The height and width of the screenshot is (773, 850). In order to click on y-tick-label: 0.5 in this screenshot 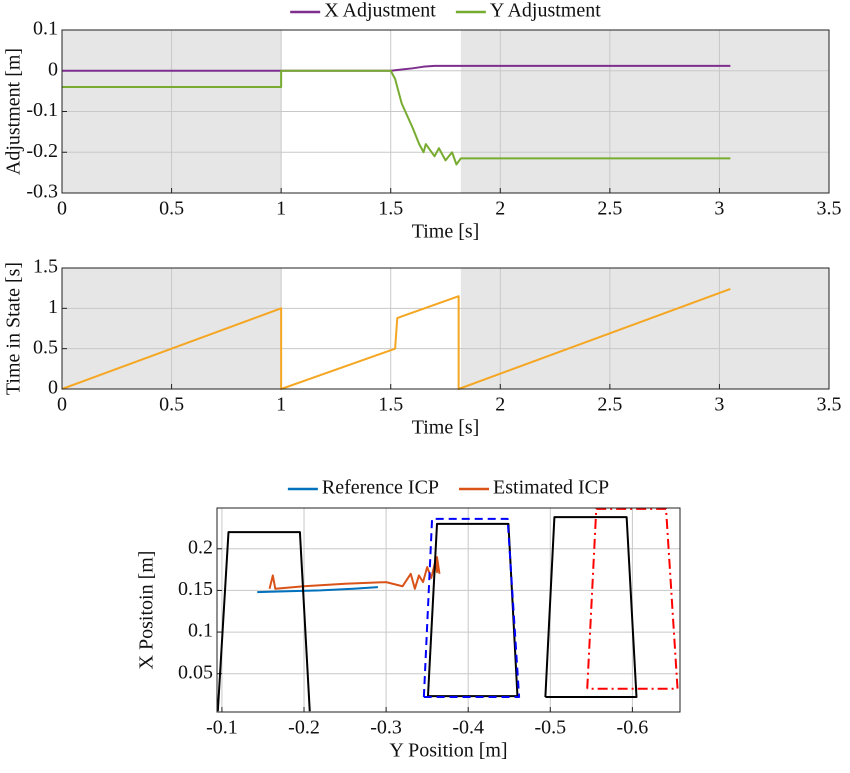, I will do `click(45, 347)`.